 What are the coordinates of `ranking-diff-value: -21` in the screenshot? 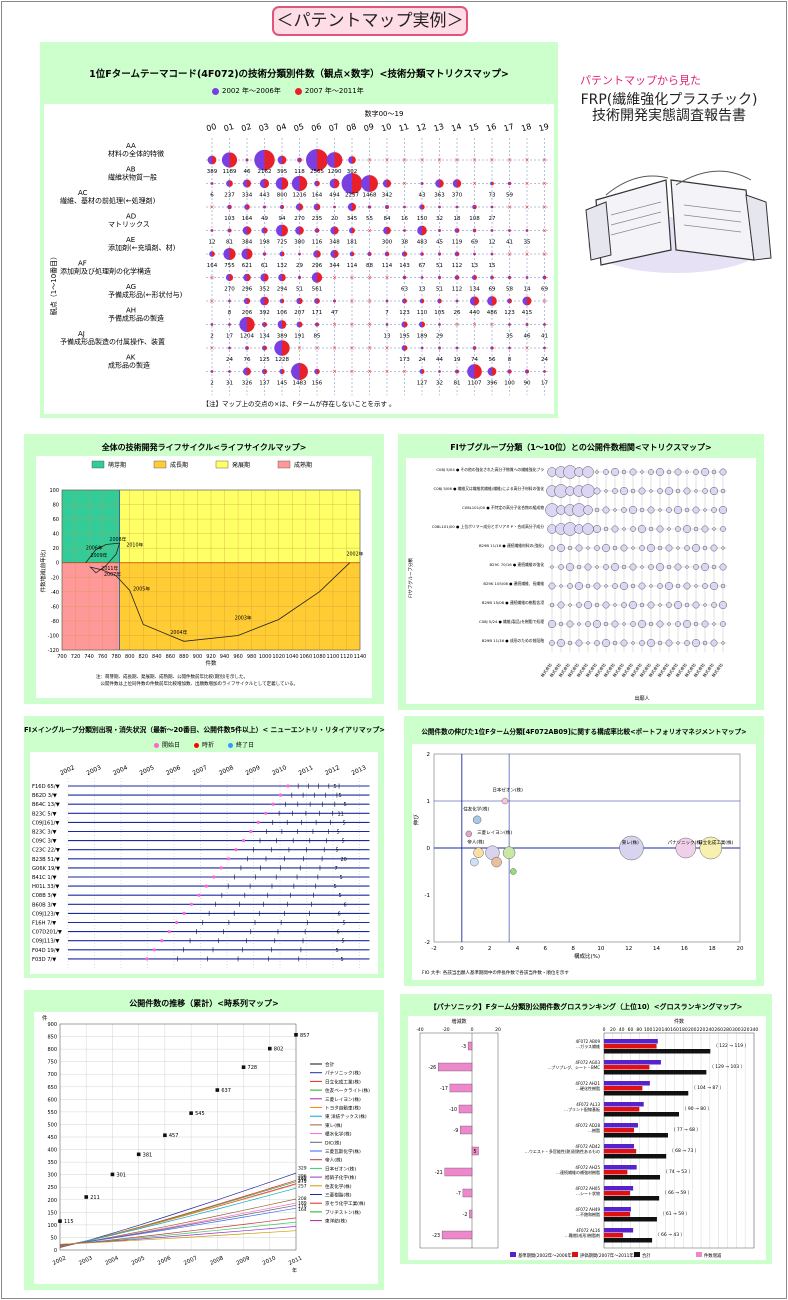 It's located at (439, 1173).